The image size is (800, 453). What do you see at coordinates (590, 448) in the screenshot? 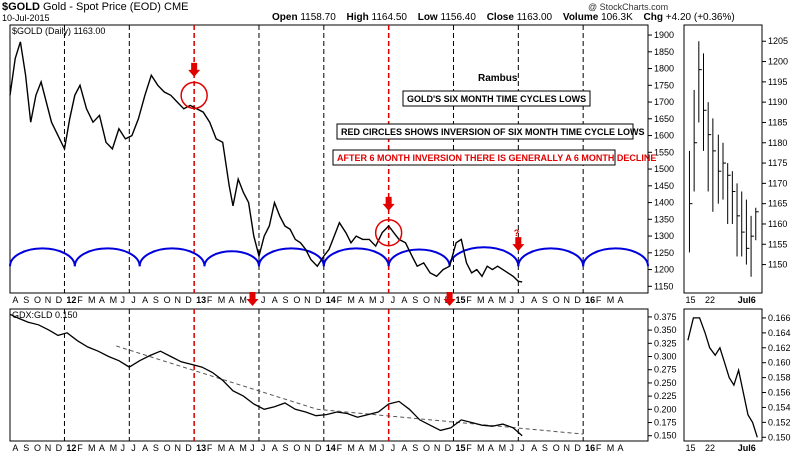
I see `ratio-x-month-label: 16` at bounding box center [590, 448].